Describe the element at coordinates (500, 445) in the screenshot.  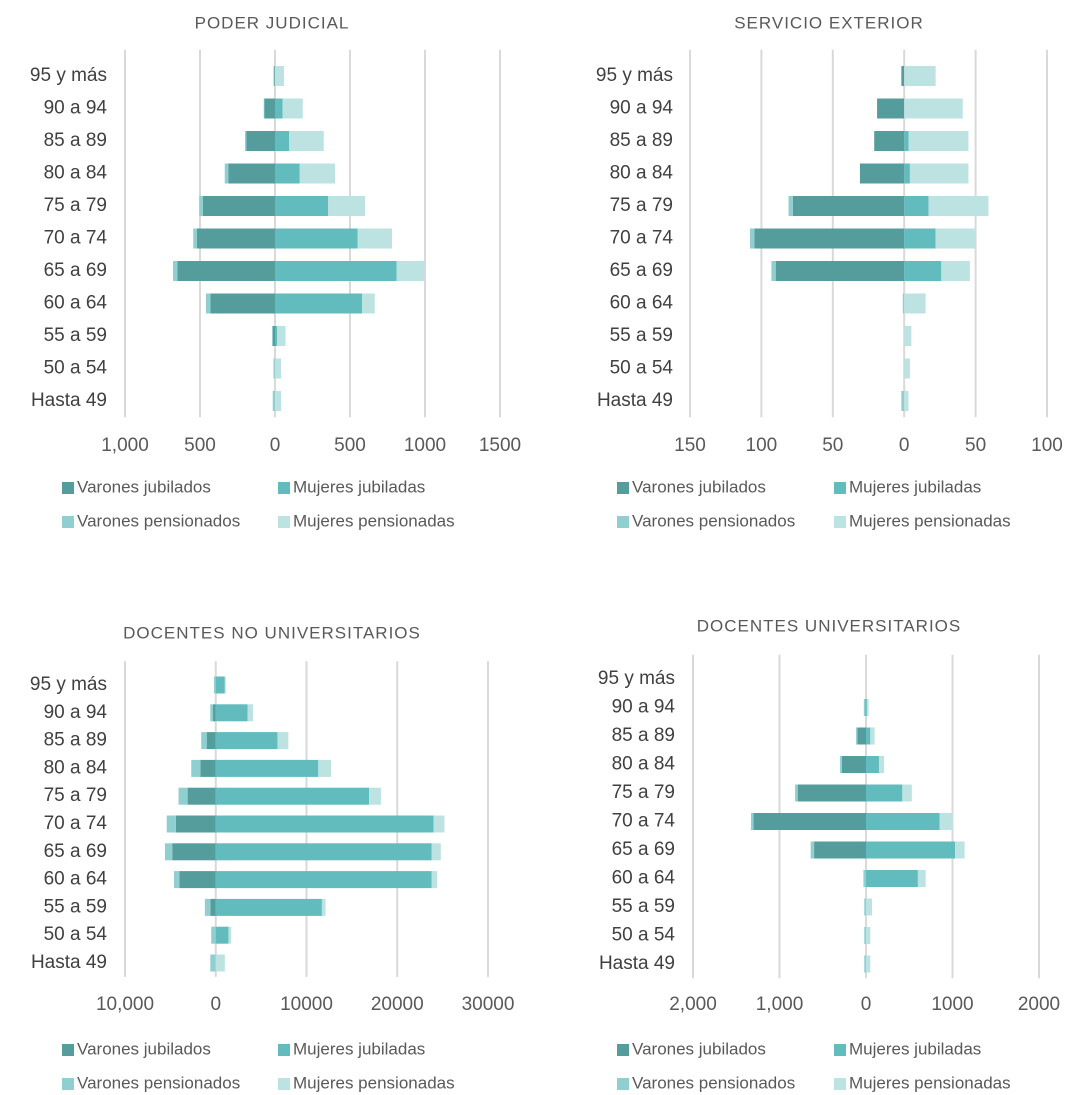
I see `x-tick-label: 1500` at that location.